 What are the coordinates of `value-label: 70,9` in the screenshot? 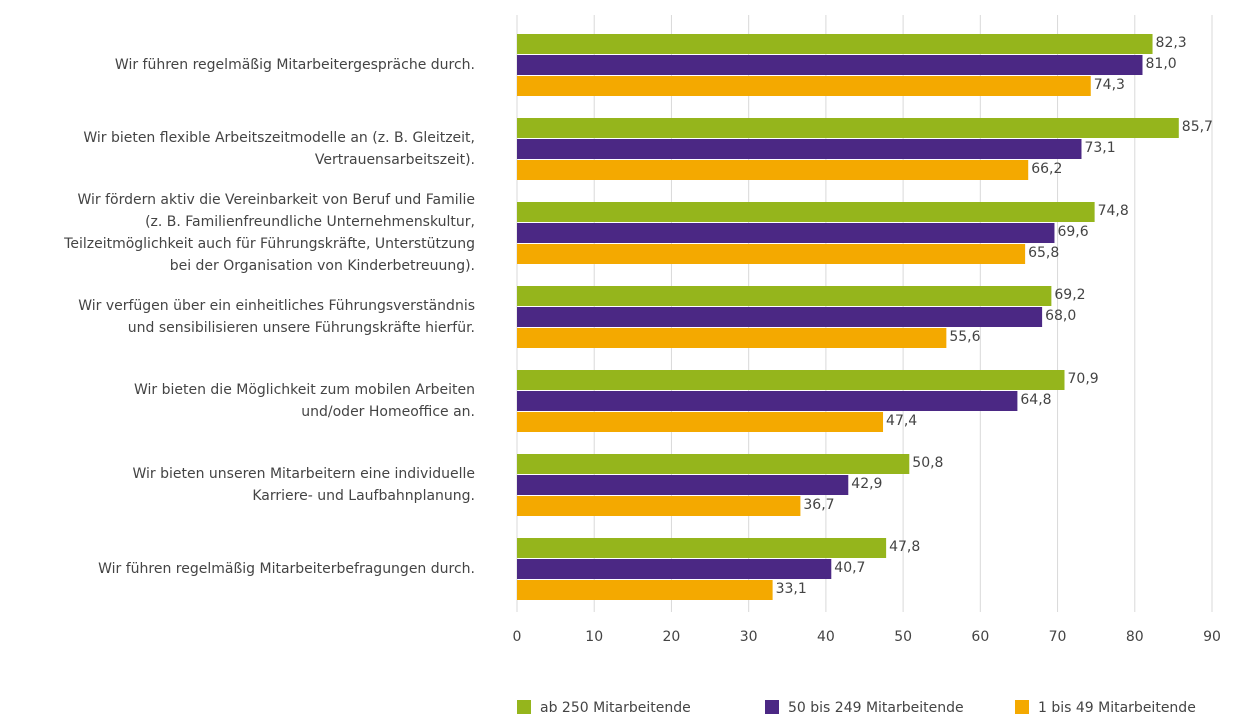 It's located at (1083, 379).